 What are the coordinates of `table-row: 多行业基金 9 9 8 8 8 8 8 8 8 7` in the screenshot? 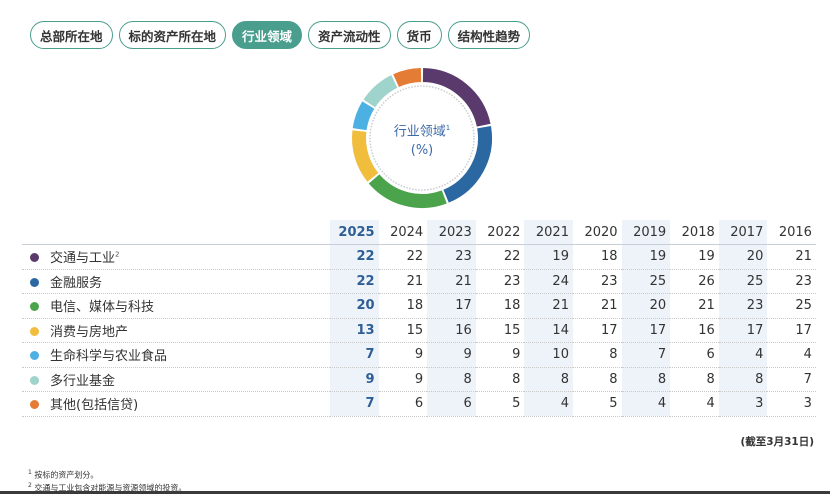 It's located at (419, 379).